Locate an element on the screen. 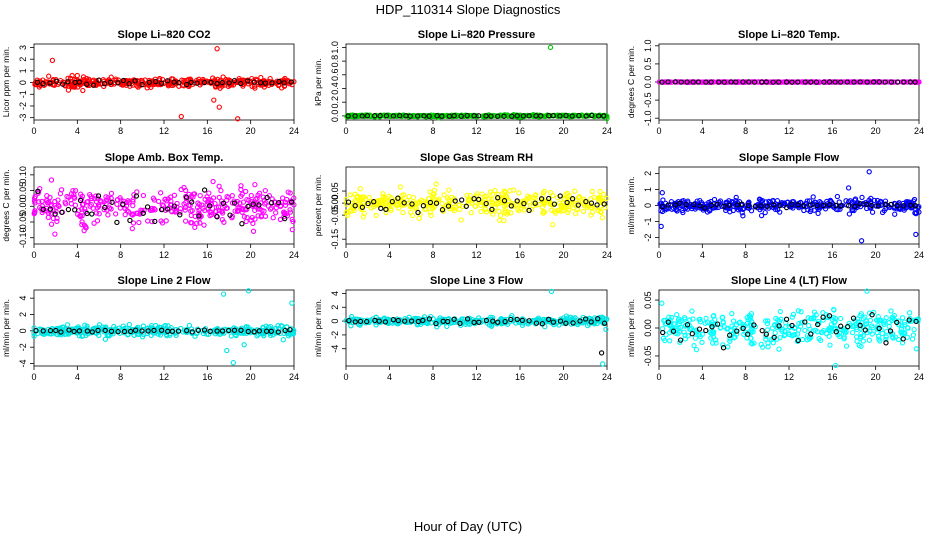 This screenshot has width=936, height=540. figure-title: HDP_110314 Slope Diagnostics is located at coordinates (468, 9).